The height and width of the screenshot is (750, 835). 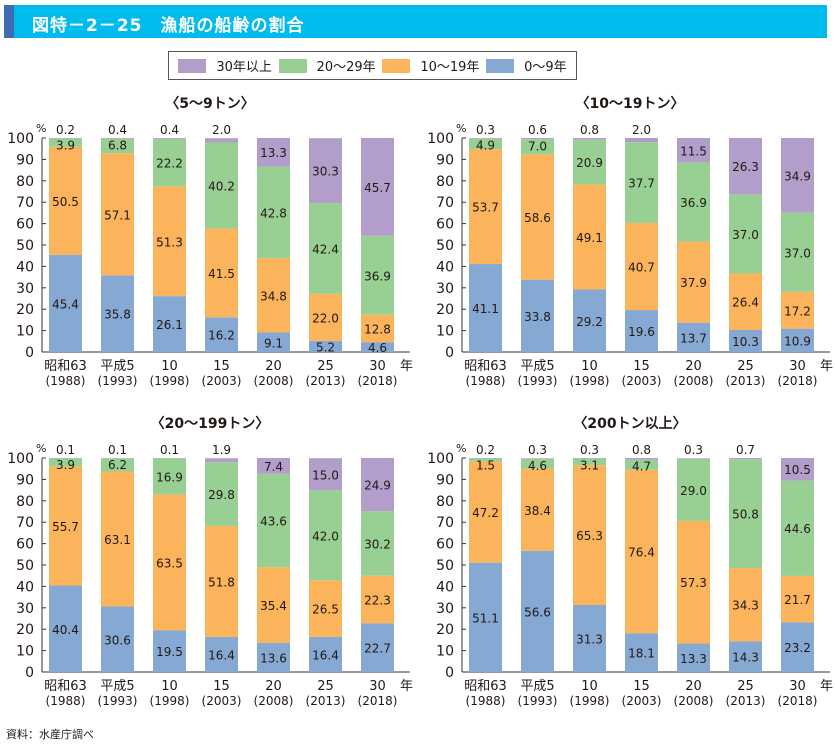 What do you see at coordinates (485, 366) in the screenshot?
I see `x-tick-label: 昭和63` at bounding box center [485, 366].